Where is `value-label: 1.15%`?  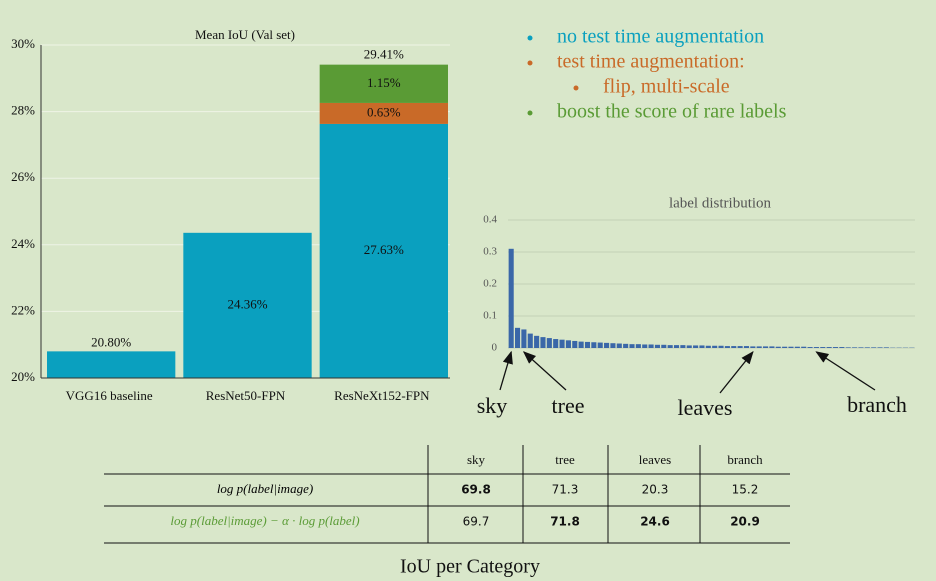 value-label: 1.15% is located at coordinates (384, 82).